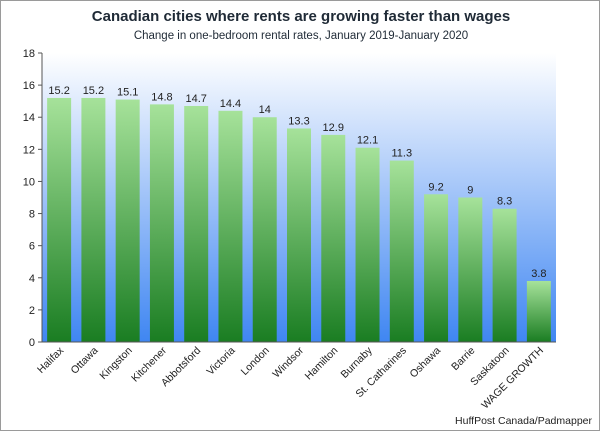 The width and height of the screenshot is (600, 432). I want to click on y-tick-label: 4, so click(32, 279).